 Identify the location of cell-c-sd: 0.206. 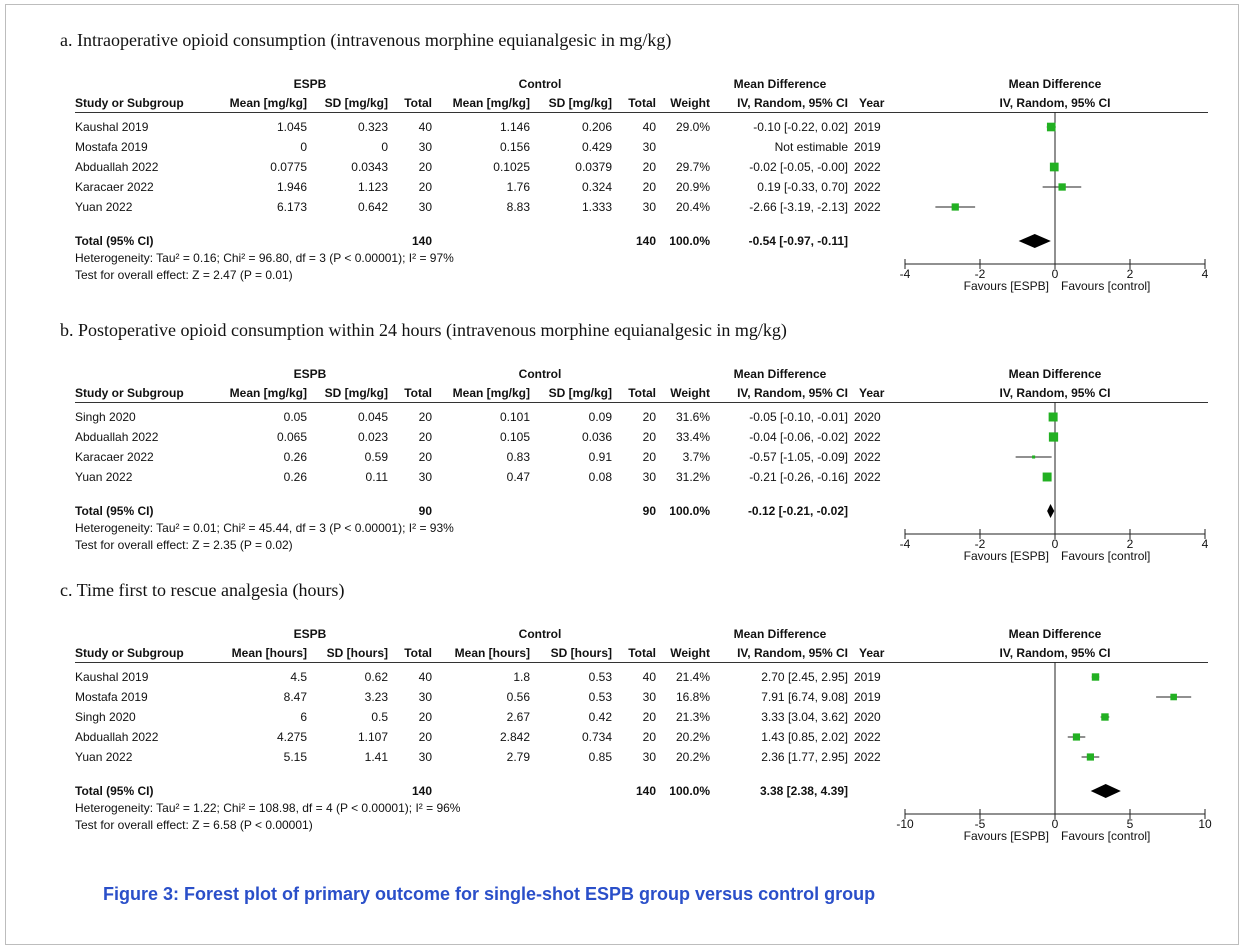
(596, 127).